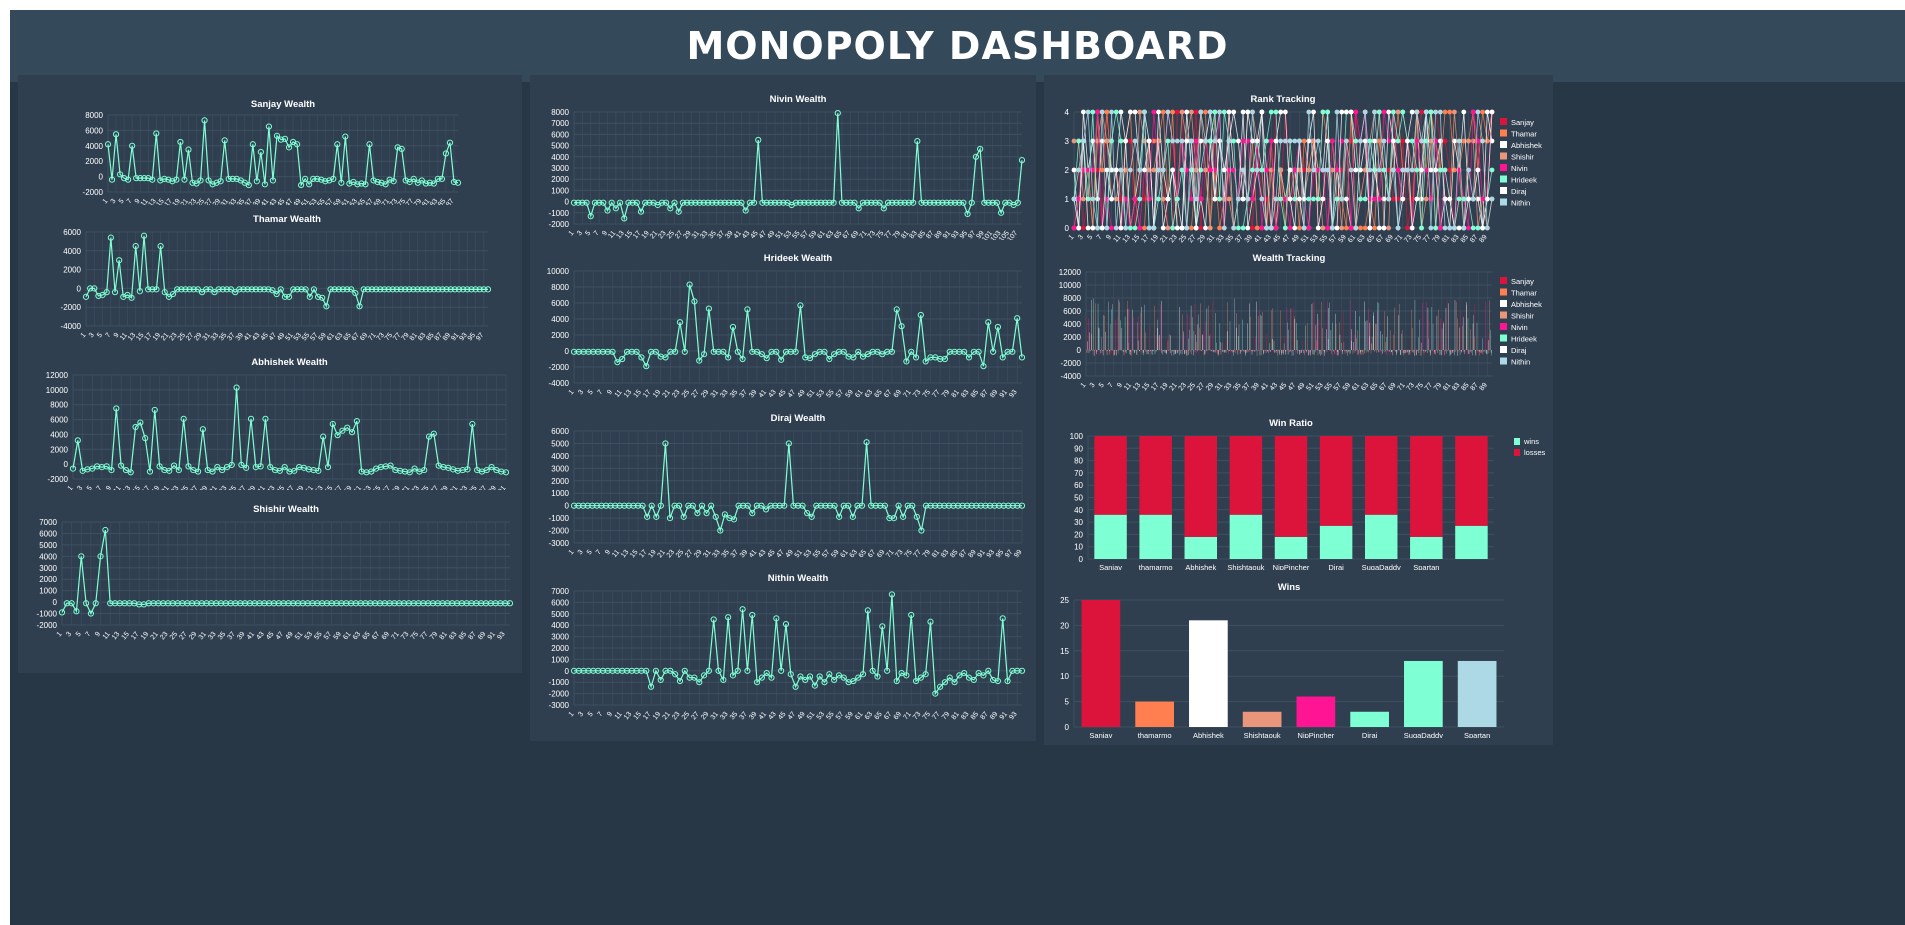 The image size is (1905, 925). What do you see at coordinates (560, 168) in the screenshot?
I see `y-tick-label: 3000` at bounding box center [560, 168].